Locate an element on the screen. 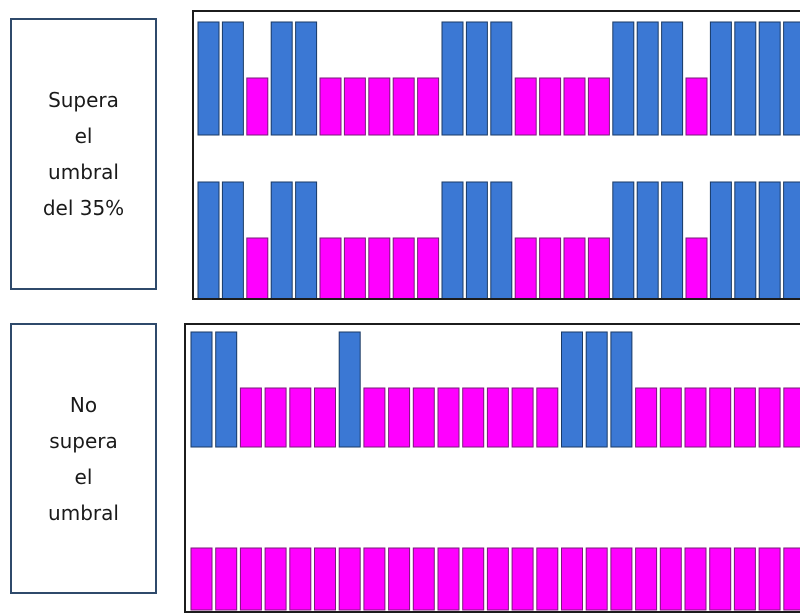 The image size is (800, 613). label-box-not-exceed-threshold: No supera el umbral is located at coordinates (83, 458).